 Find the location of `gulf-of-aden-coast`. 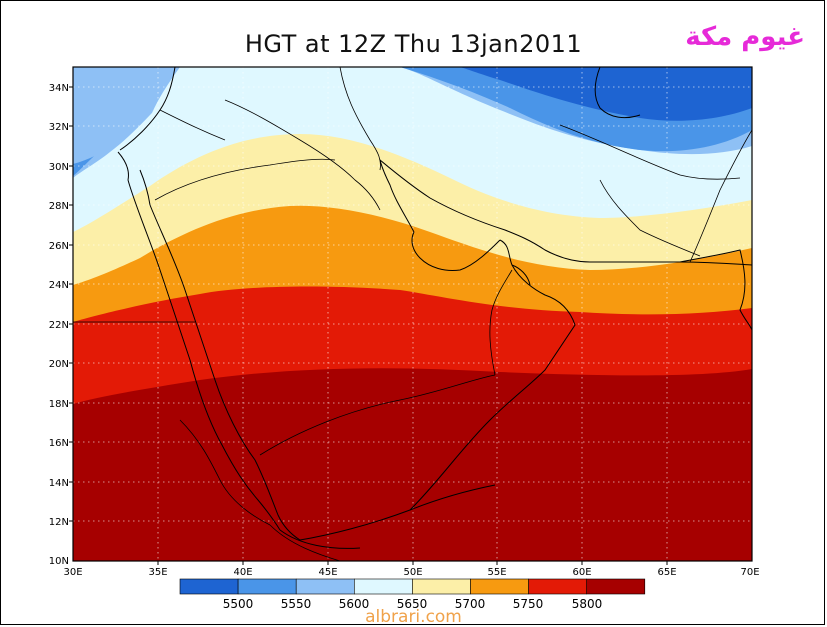

gulf-of-aden-coast is located at coordinates (397, 512).